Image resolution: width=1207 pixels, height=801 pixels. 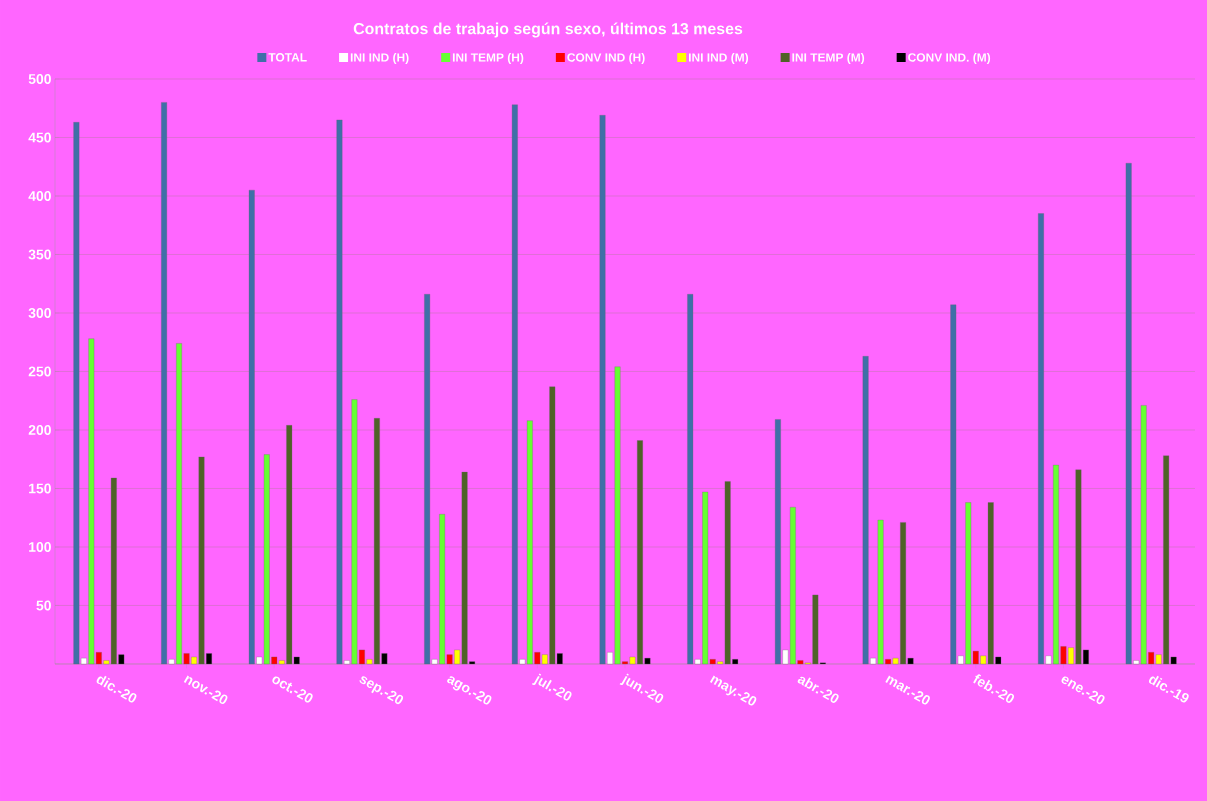 What do you see at coordinates (39, 313) in the screenshot?
I see `y-tick-label: 300` at bounding box center [39, 313].